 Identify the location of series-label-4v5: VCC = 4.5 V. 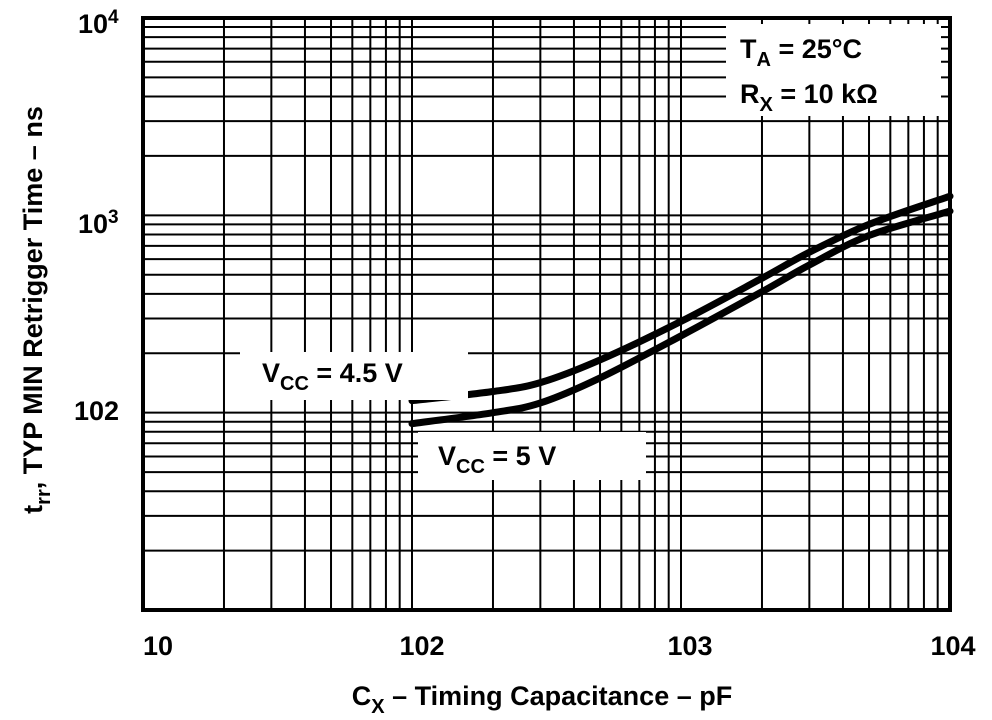
(332, 376).